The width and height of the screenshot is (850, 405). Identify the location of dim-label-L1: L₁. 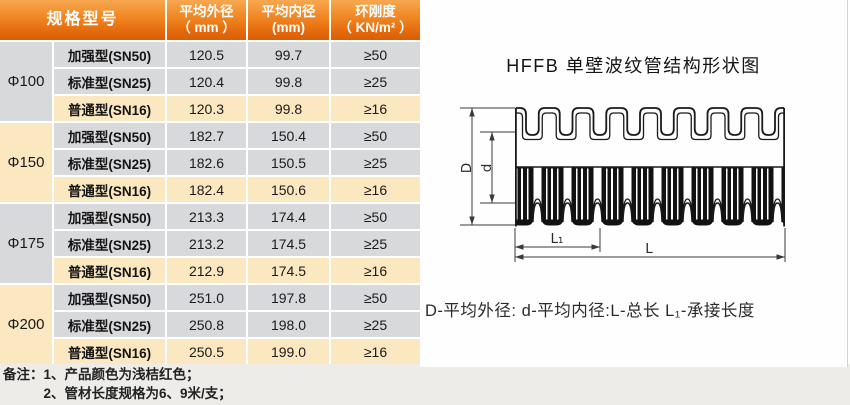
(557, 239).